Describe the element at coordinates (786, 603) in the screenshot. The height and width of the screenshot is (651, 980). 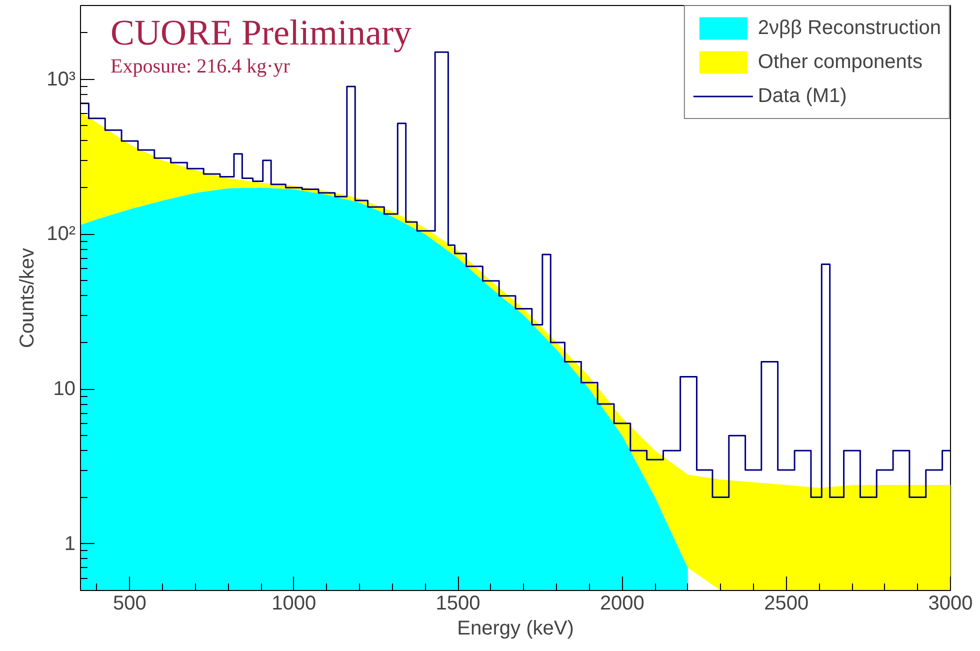
I see `x-tick-label: 2500` at that location.